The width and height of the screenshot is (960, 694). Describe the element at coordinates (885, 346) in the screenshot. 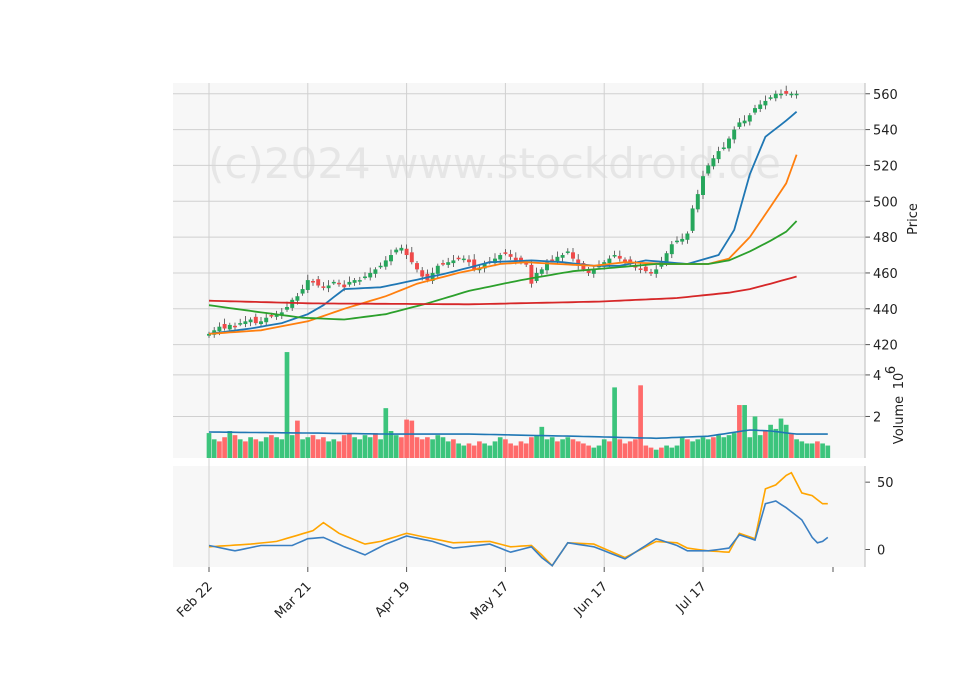

I see `price-tick-label: 420` at that location.